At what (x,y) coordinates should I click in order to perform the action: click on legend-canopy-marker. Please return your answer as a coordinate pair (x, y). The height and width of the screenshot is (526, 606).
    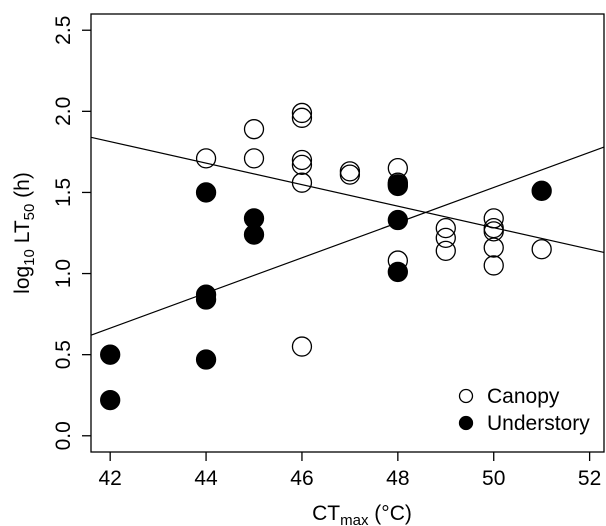
    Looking at the image, I should click on (466, 396).